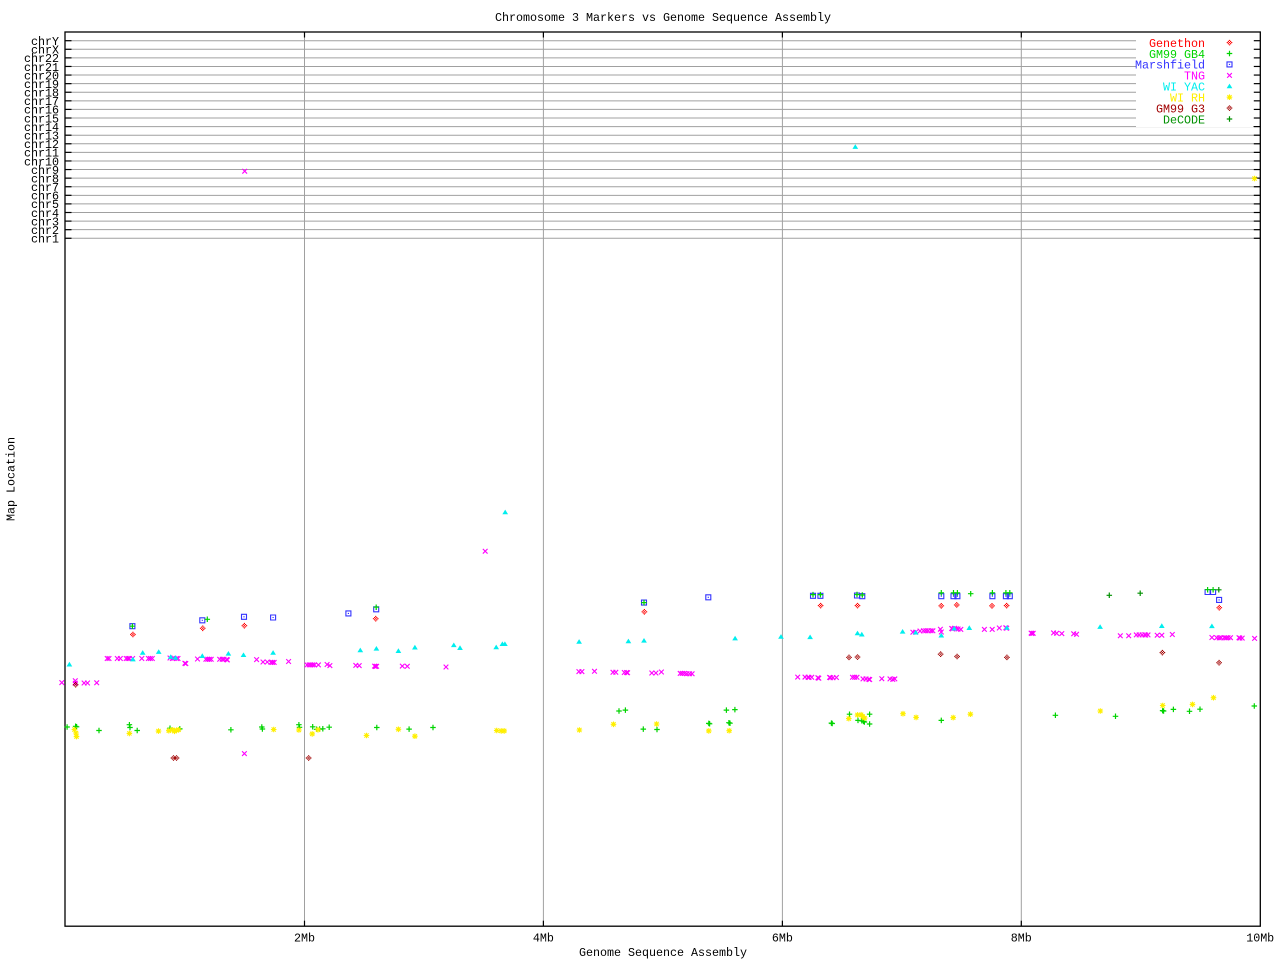 This screenshot has height=960, width=1280. I want to click on svg-text: DeCODE, so click(1184, 120).